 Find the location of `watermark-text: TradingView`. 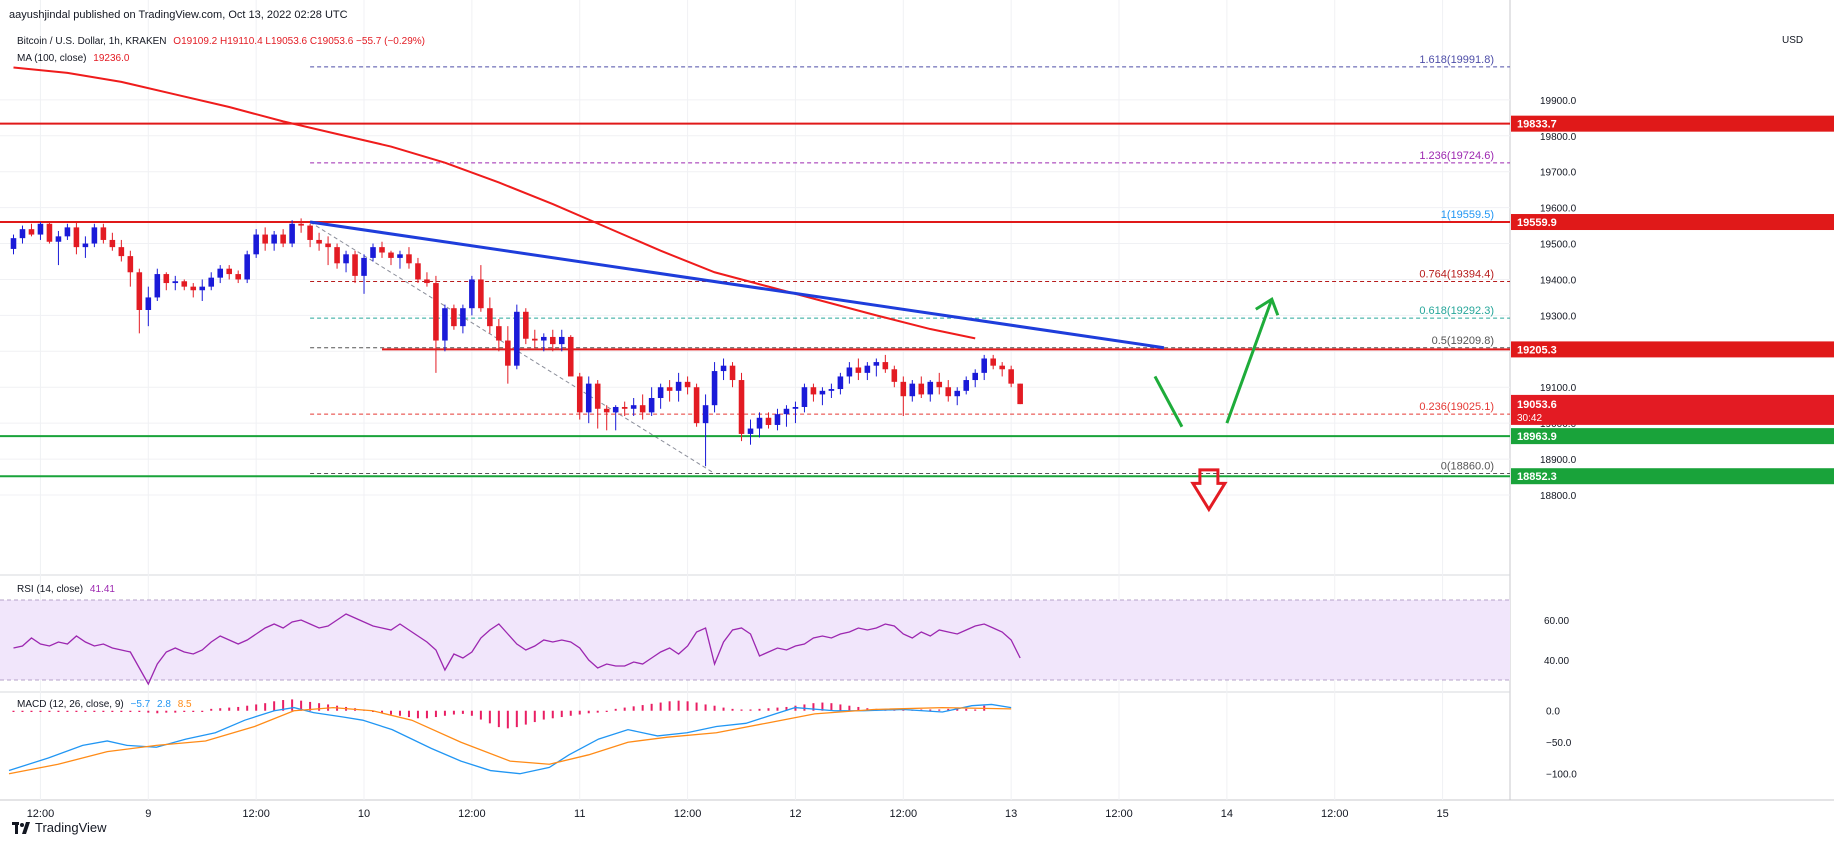

watermark-text: TradingView is located at coordinates (71, 827).